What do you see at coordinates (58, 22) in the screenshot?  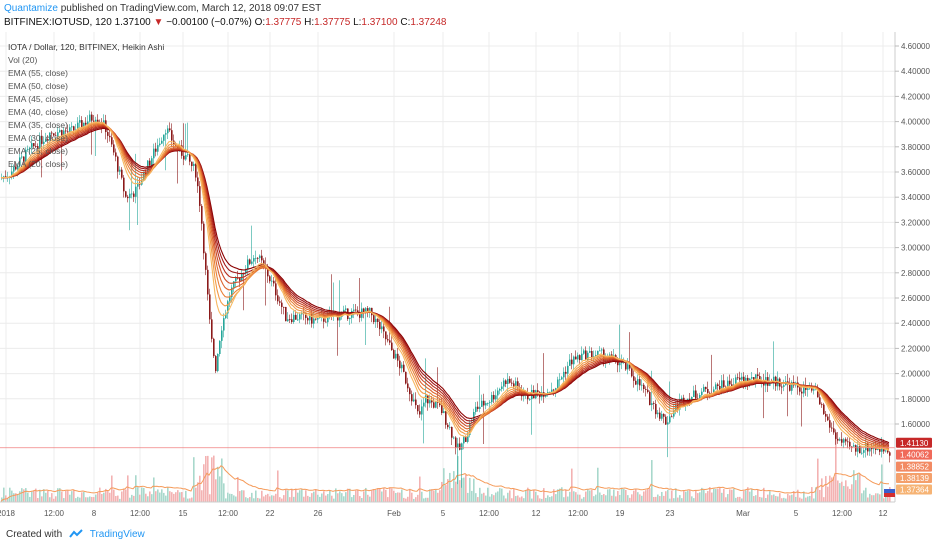 I see `symbol-label: BITFINEX:IOTUSD, 120` at bounding box center [58, 22].